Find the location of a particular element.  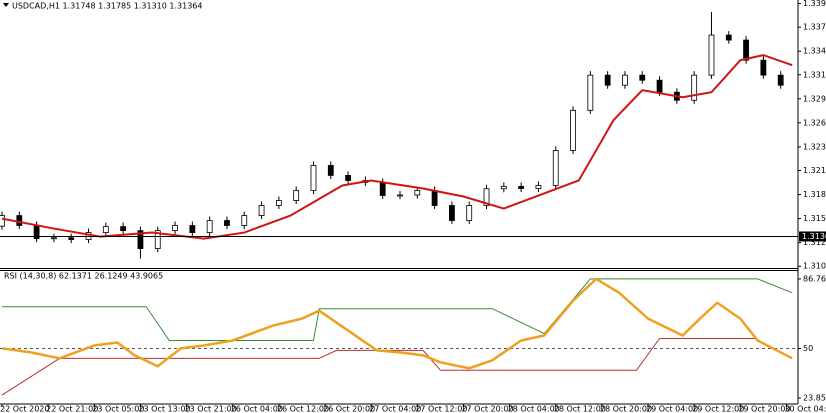

menu-icon is located at coordinates (6, 5).